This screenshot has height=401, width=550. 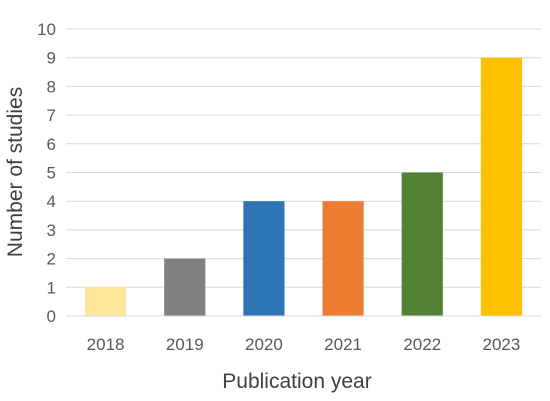 What do you see at coordinates (106, 344) in the screenshot?
I see `x-tick-label: 2018` at bounding box center [106, 344].